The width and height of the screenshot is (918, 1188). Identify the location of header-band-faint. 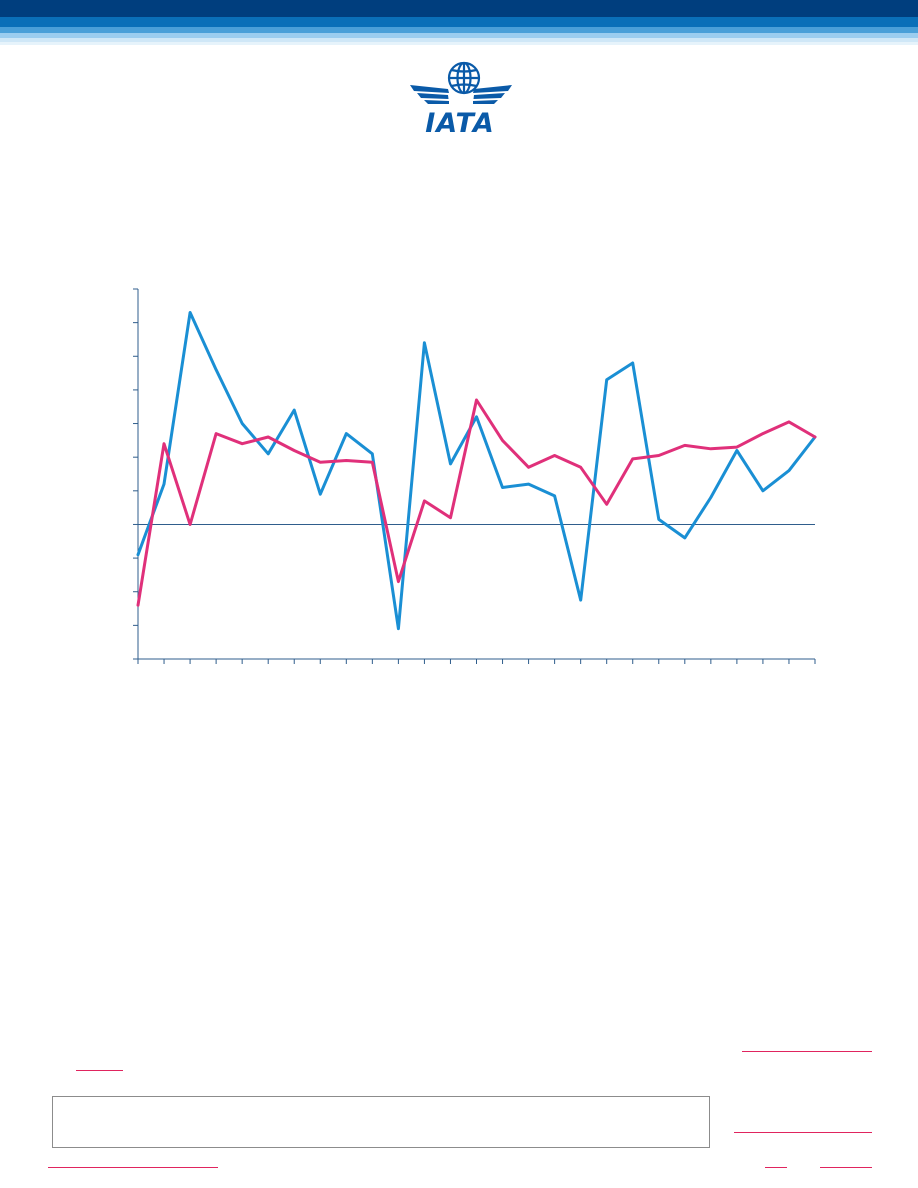
(459, 43).